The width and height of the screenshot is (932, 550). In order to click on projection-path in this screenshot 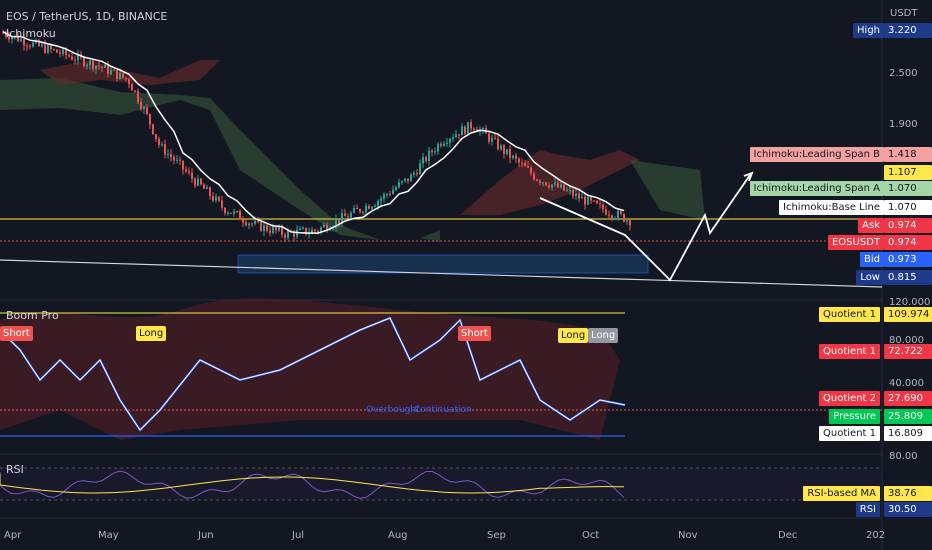, I will do `click(645, 228)`.